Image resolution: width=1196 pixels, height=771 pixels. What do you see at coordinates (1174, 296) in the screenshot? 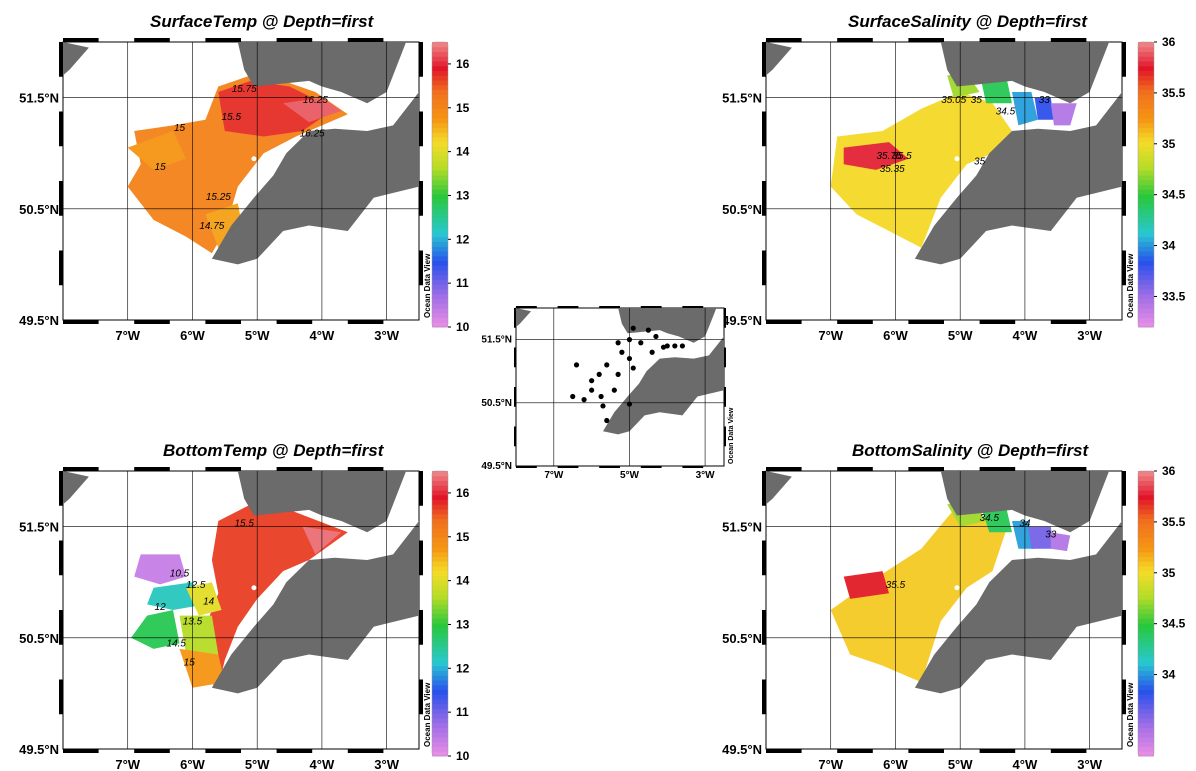
I see `colorbar-tick-label: 33.5` at bounding box center [1174, 296].